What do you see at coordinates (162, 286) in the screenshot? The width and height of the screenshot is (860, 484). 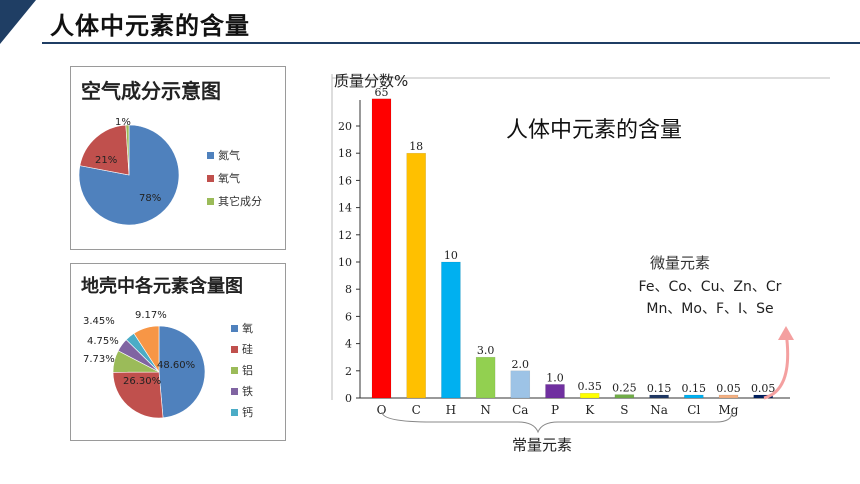 I see `crust-pie-title: 地壳中各元素含量图` at bounding box center [162, 286].